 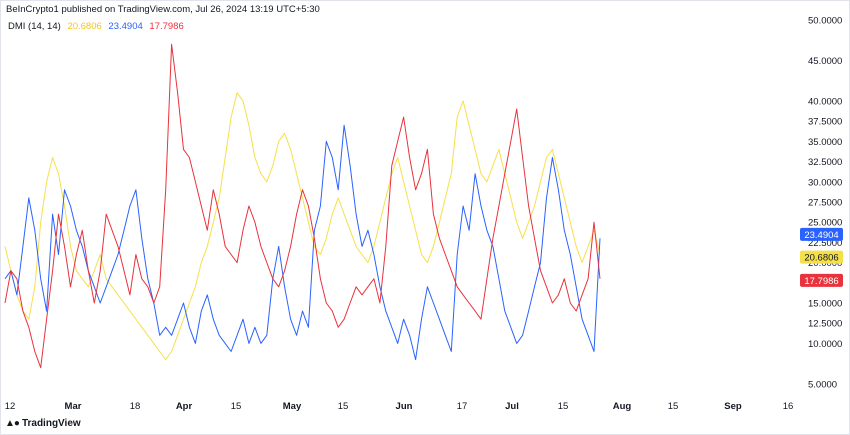 What do you see at coordinates (184, 406) in the screenshot?
I see `x-tick-label: Apr` at bounding box center [184, 406].